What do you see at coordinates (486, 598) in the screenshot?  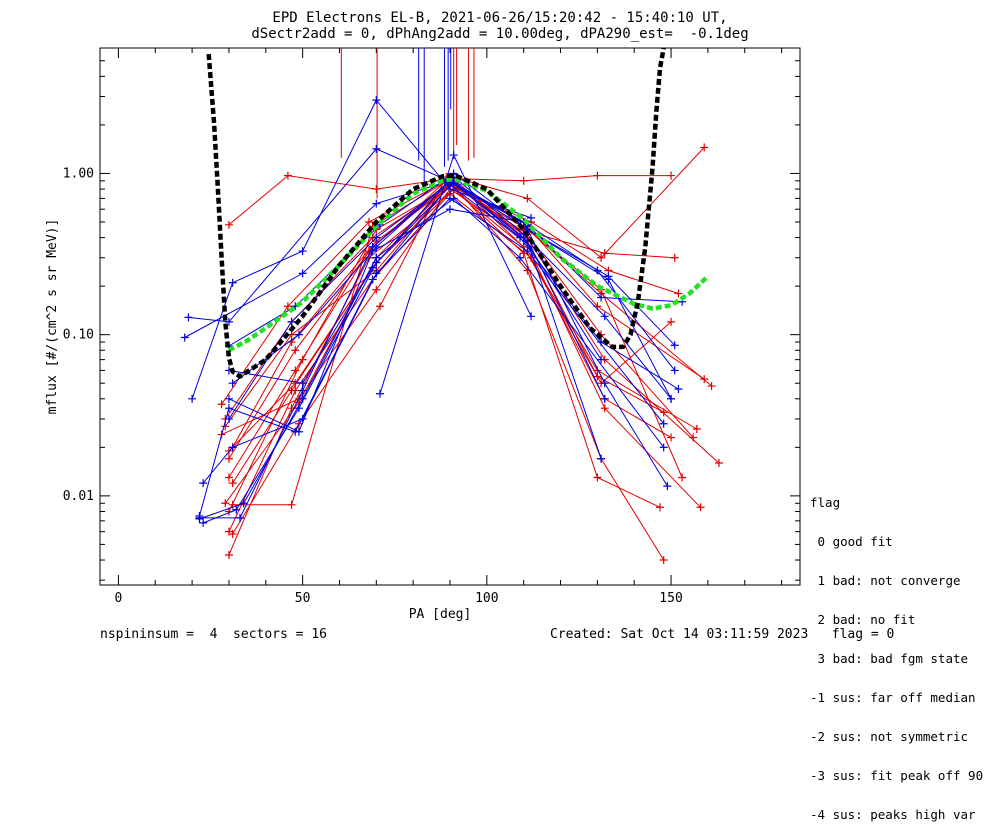 I see `x-tick-label: 100` at bounding box center [486, 598].